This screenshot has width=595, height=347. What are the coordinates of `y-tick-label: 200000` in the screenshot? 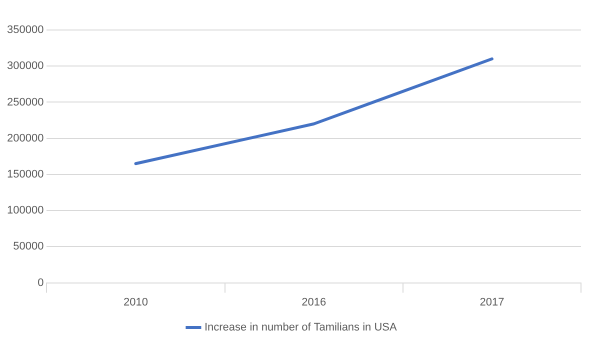 It's located at (25, 138).